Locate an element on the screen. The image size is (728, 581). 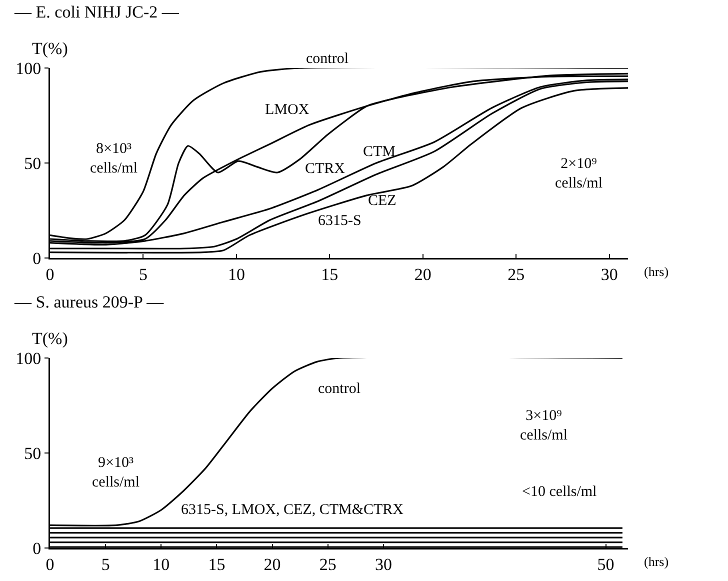
annotation: 8×10³ cells/ml is located at coordinates (114, 158).